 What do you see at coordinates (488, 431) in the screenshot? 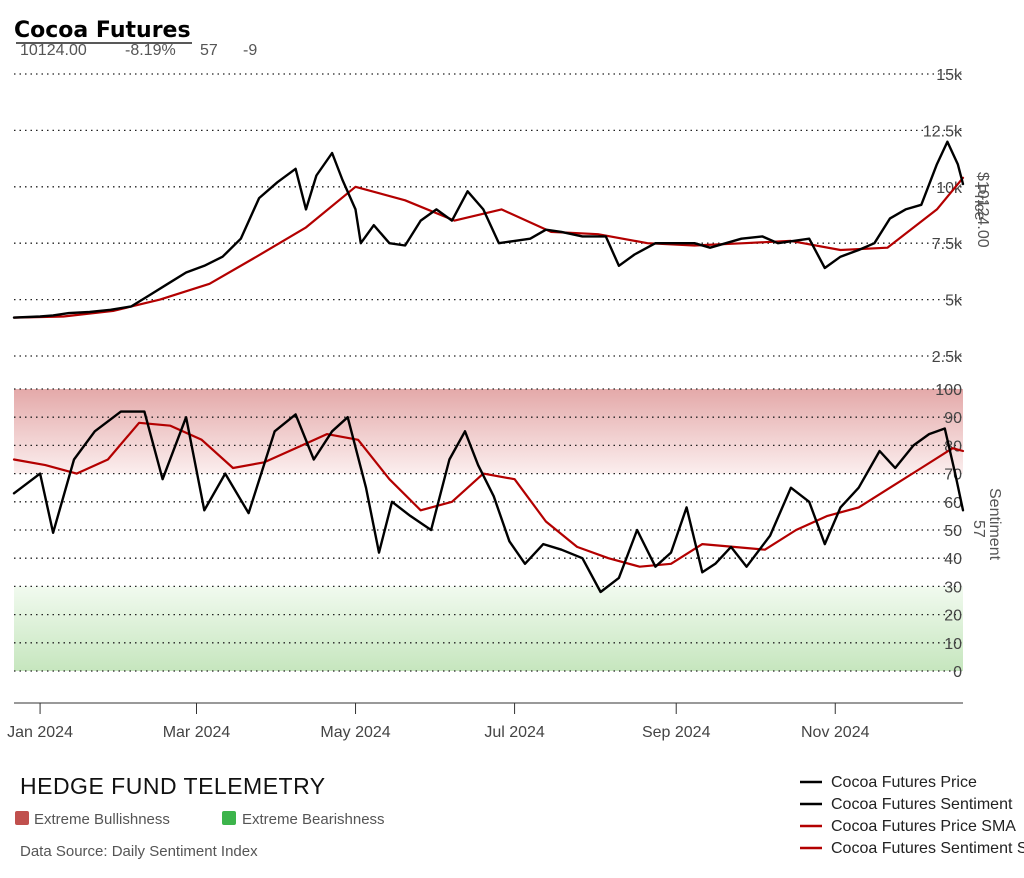
I see `extreme-bullishness-zone` at bounding box center [488, 431].